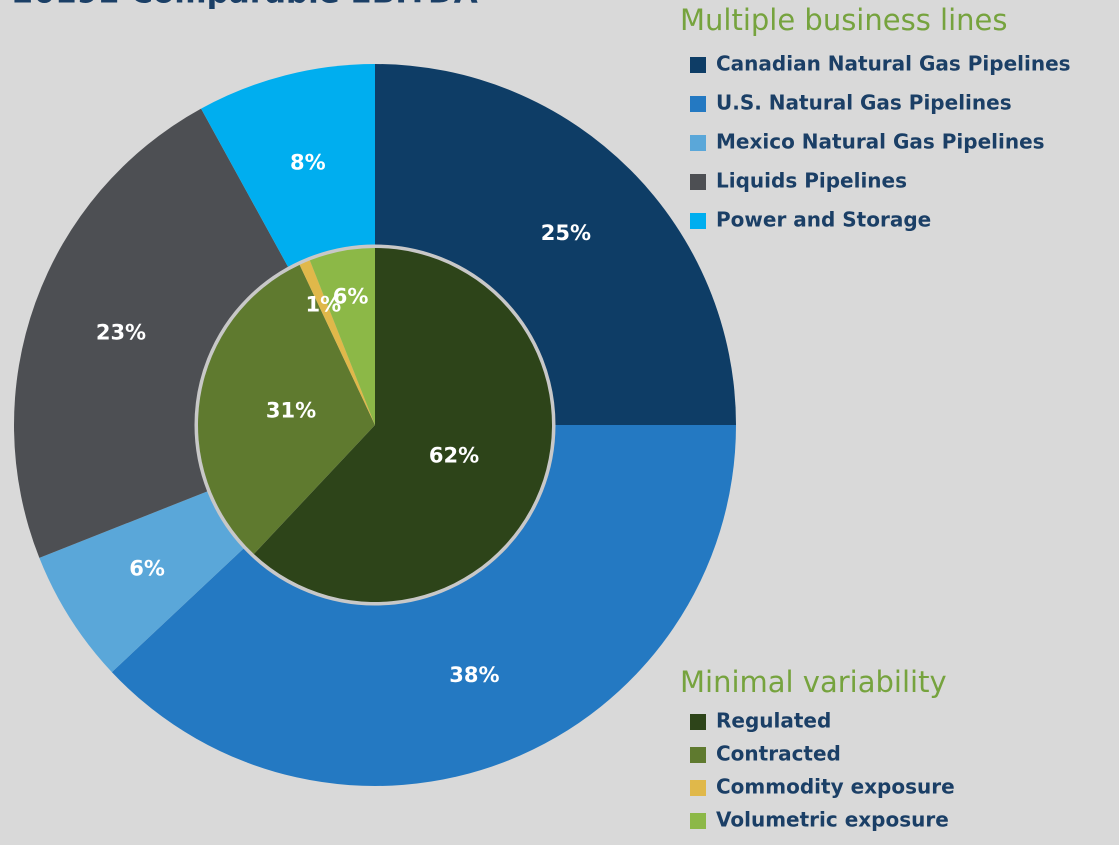  I want to click on legend-label: Regulated, so click(773, 721).